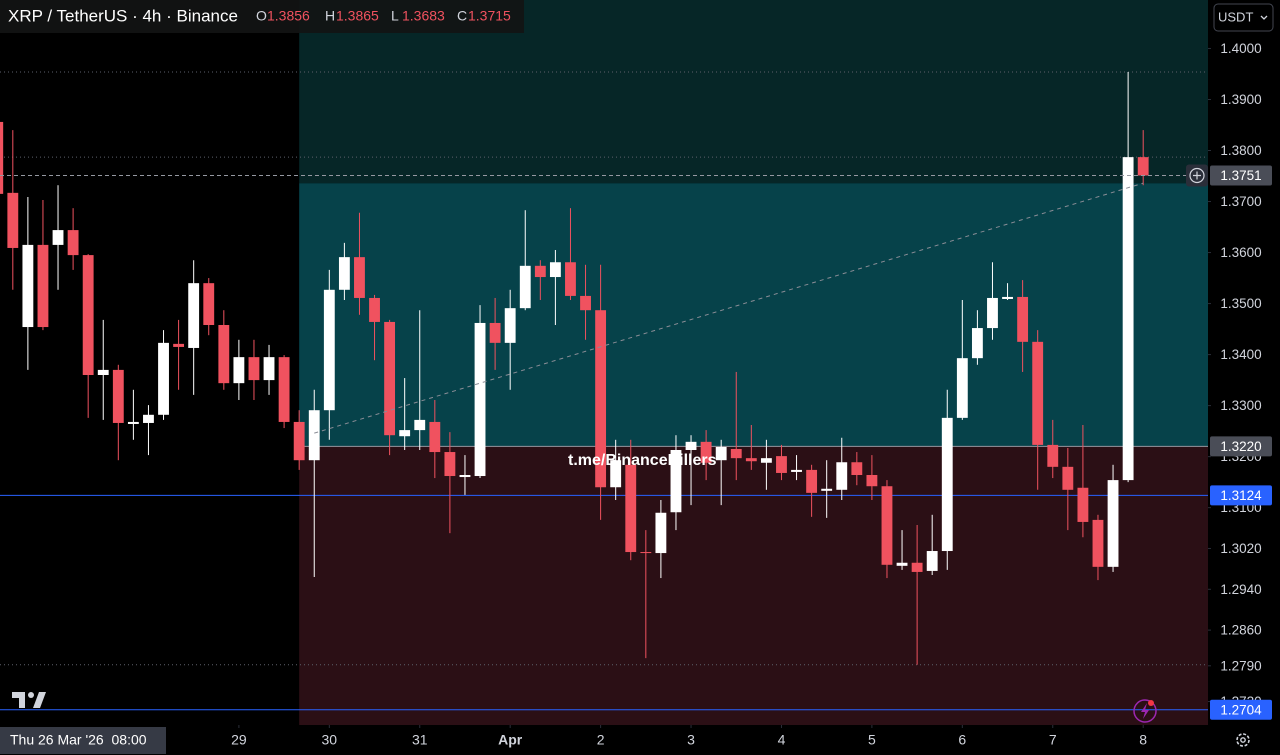  Describe the element at coordinates (1240, 99) in the screenshot. I see `y-tick-label: 1.3900` at that location.